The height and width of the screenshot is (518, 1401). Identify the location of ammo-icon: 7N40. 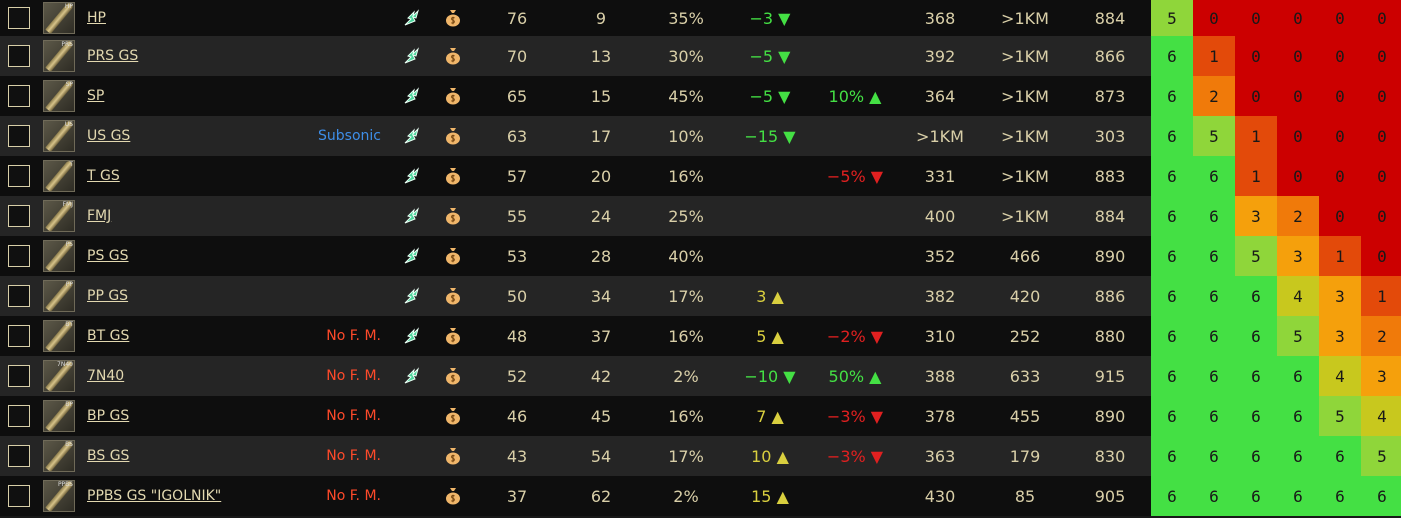
(59, 376).